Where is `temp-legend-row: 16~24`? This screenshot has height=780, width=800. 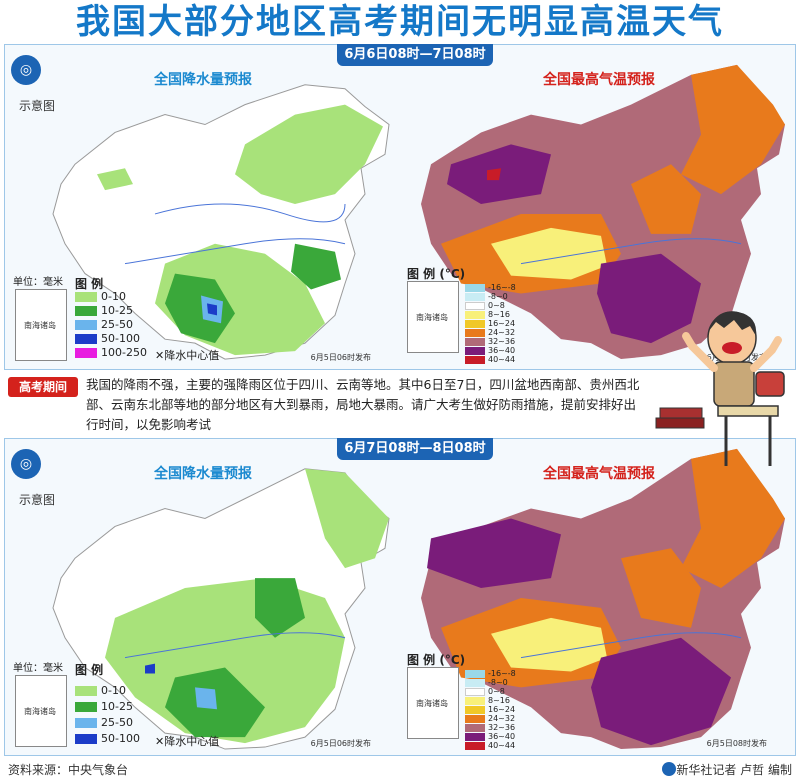 temp-legend-row: 16~24 is located at coordinates (490, 709).